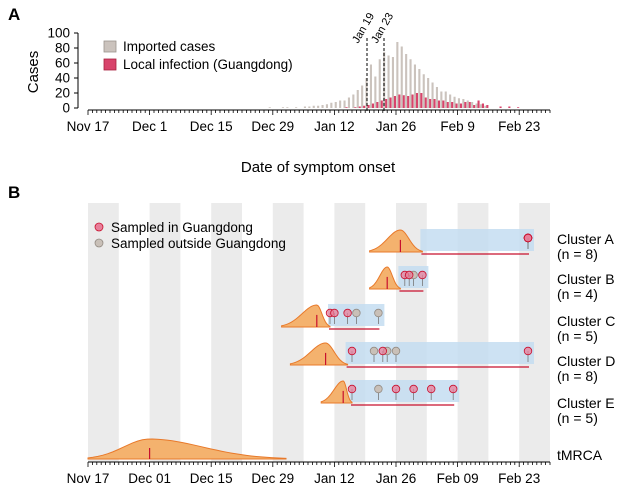  I want to click on y-tick-label: 0, so click(66, 108).